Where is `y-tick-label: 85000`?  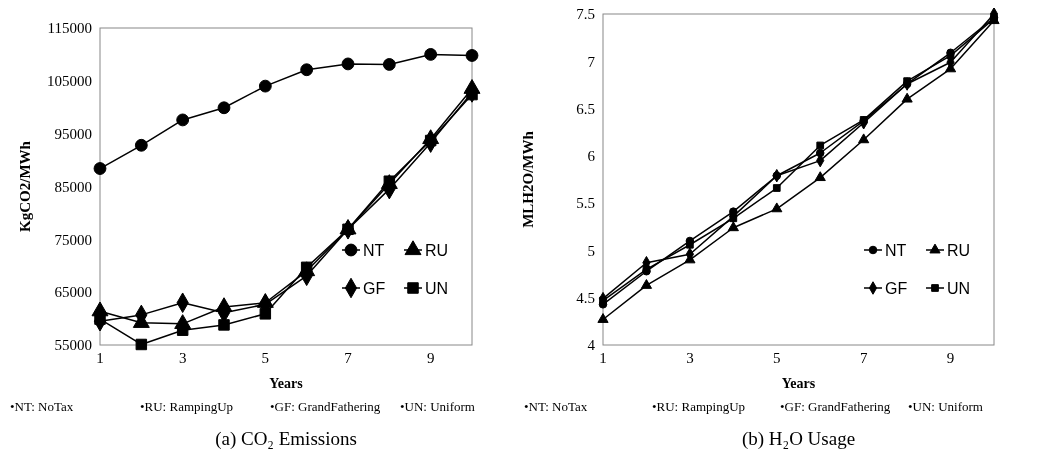 y-tick-label: 85000 is located at coordinates (73, 186).